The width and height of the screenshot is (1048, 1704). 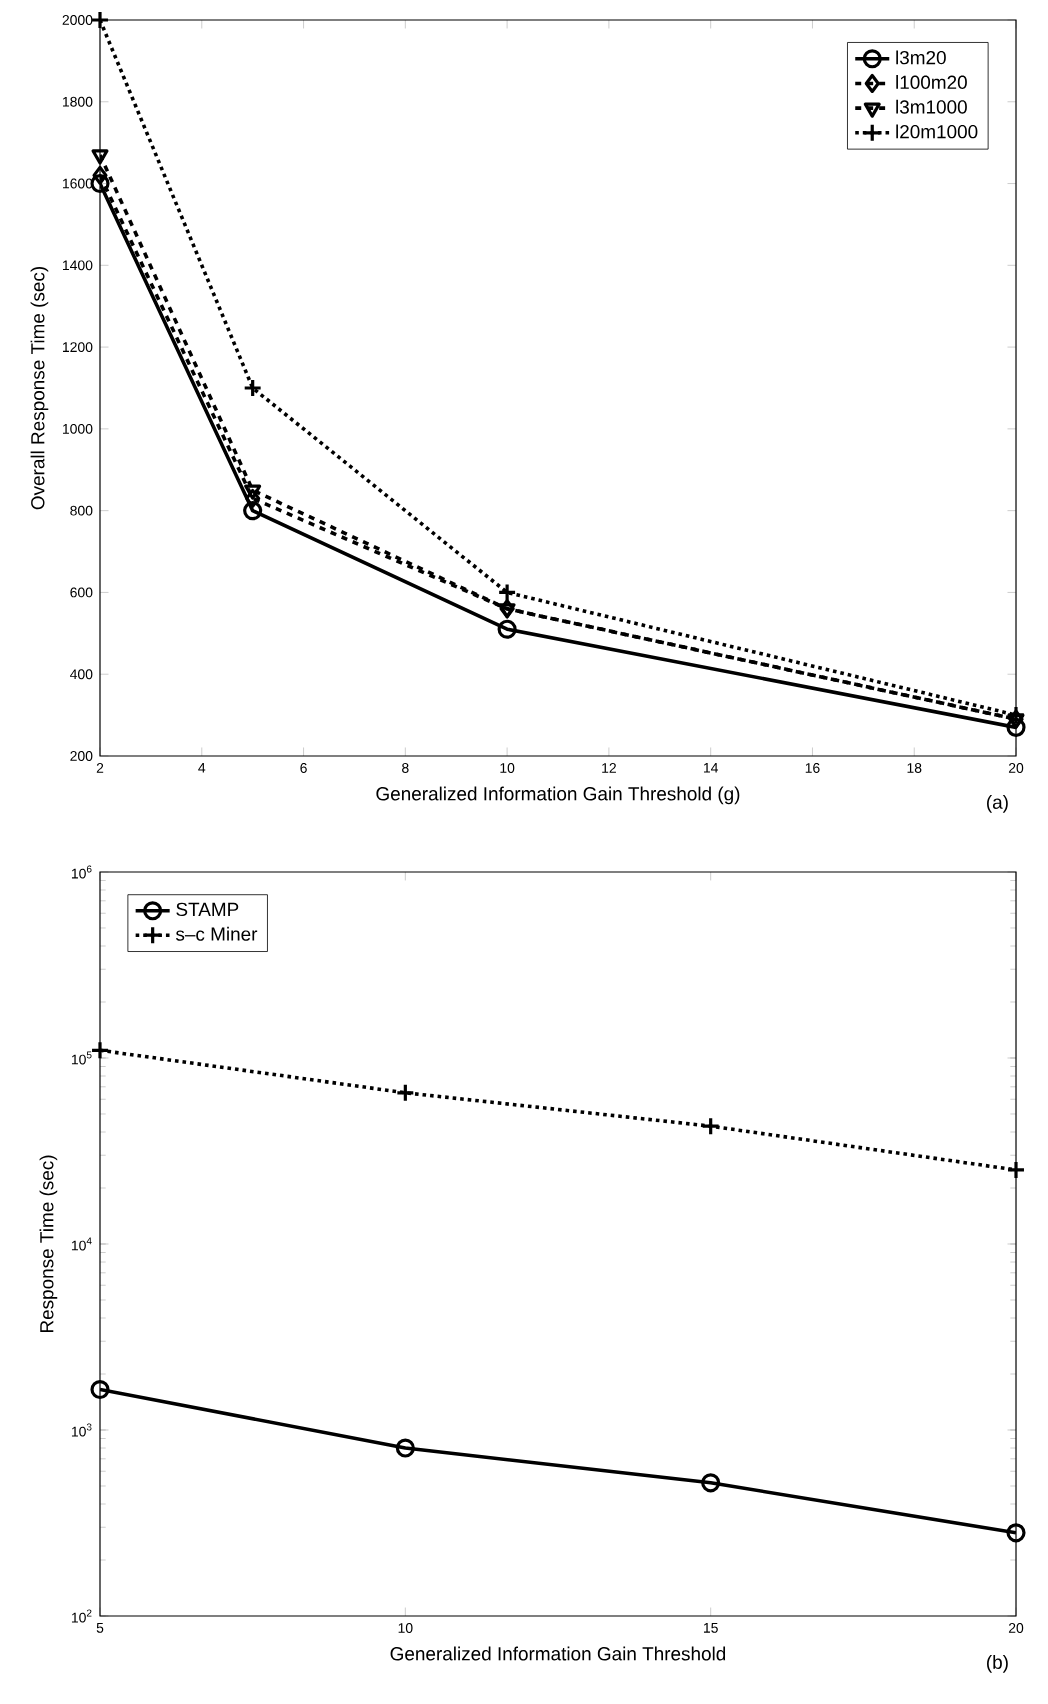 I want to click on legend-label: s–c Miner, so click(x=216, y=933).